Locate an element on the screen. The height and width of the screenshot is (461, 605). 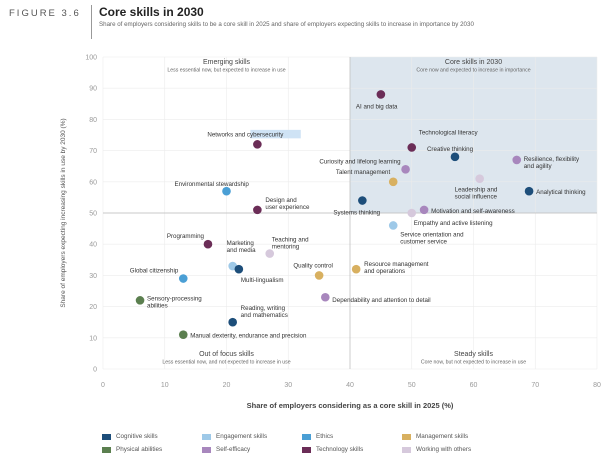
point-label: Programming is located at coordinates (186, 236).